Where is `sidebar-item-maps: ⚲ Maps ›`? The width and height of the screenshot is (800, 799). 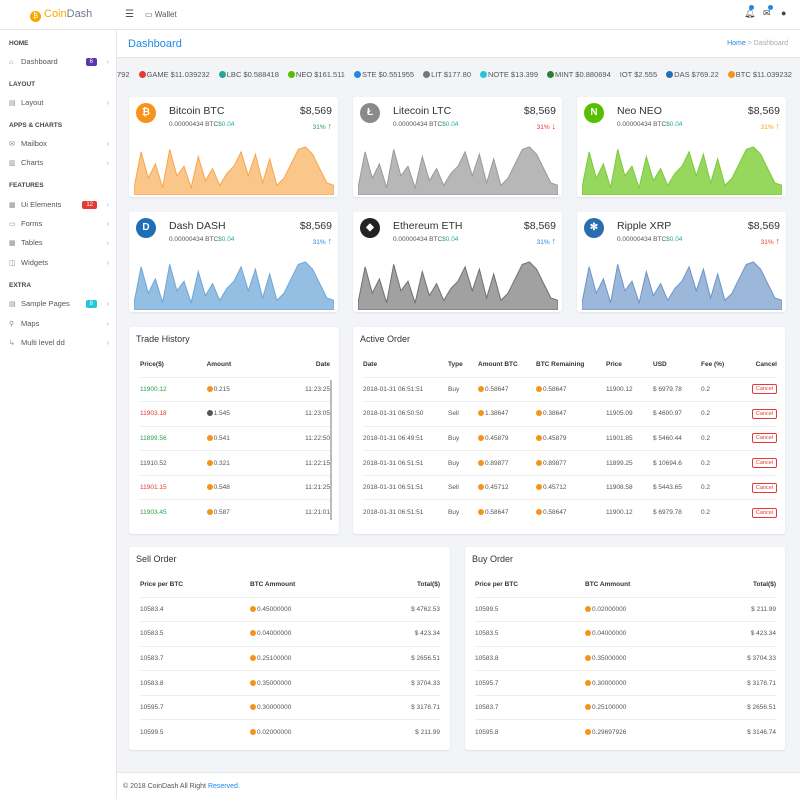 sidebar-item-maps: ⚲ Maps › is located at coordinates (60, 324).